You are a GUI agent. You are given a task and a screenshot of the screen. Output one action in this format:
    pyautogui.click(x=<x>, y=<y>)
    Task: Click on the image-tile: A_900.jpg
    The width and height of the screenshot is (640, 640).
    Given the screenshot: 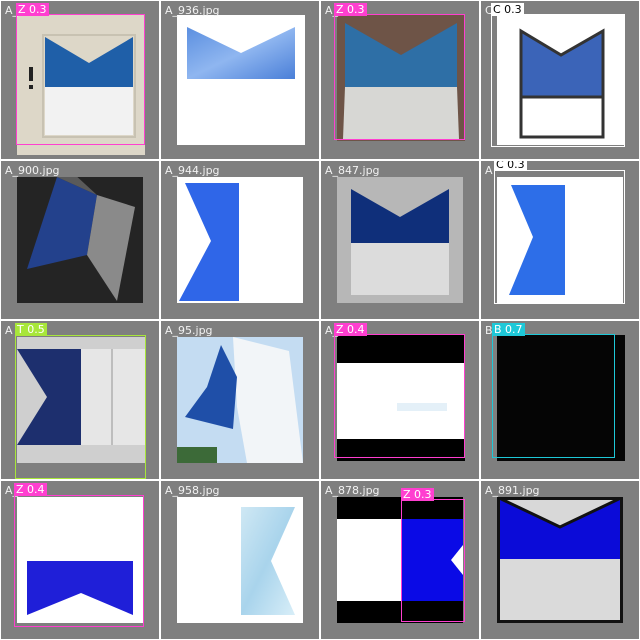 What is the action you would take?
    pyautogui.click(x=80, y=240)
    